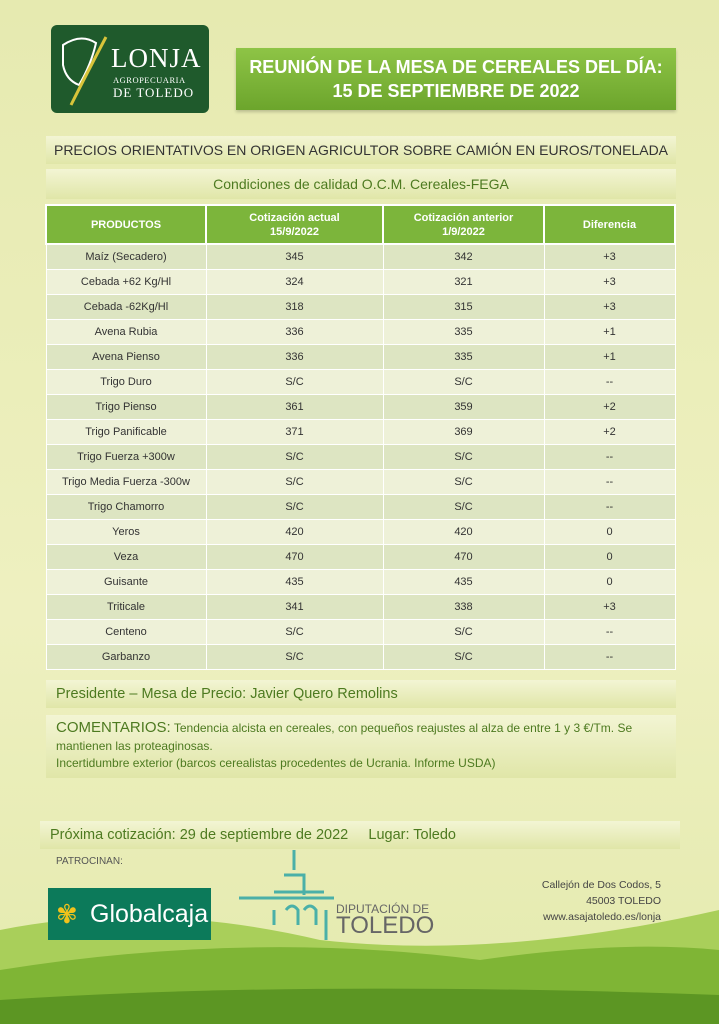  What do you see at coordinates (463, 531) in the screenshot?
I see `previous-price-cell: 420` at bounding box center [463, 531].